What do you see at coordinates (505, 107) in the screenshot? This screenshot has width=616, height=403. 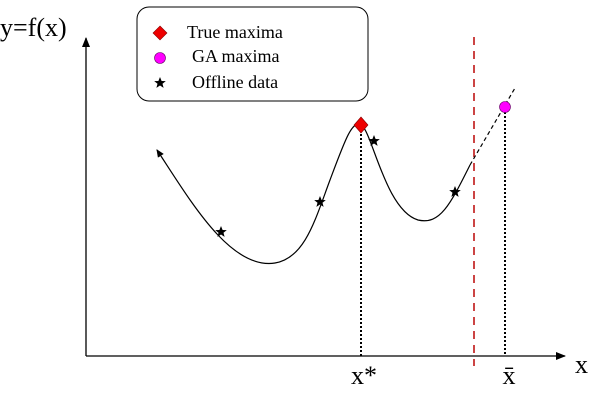 I see `ga-maxima` at bounding box center [505, 107].